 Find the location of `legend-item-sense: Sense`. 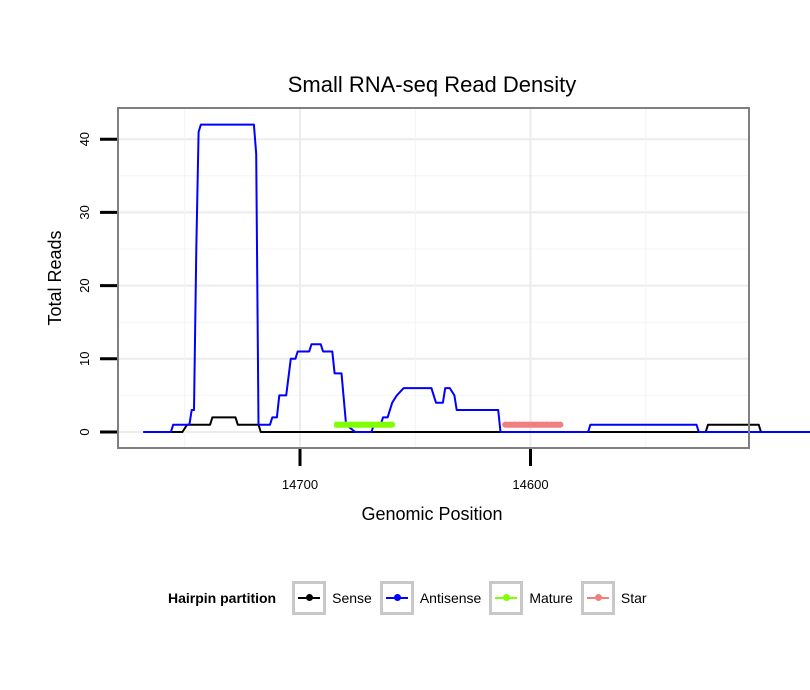

legend-item-sense: Sense is located at coordinates (332, 598).